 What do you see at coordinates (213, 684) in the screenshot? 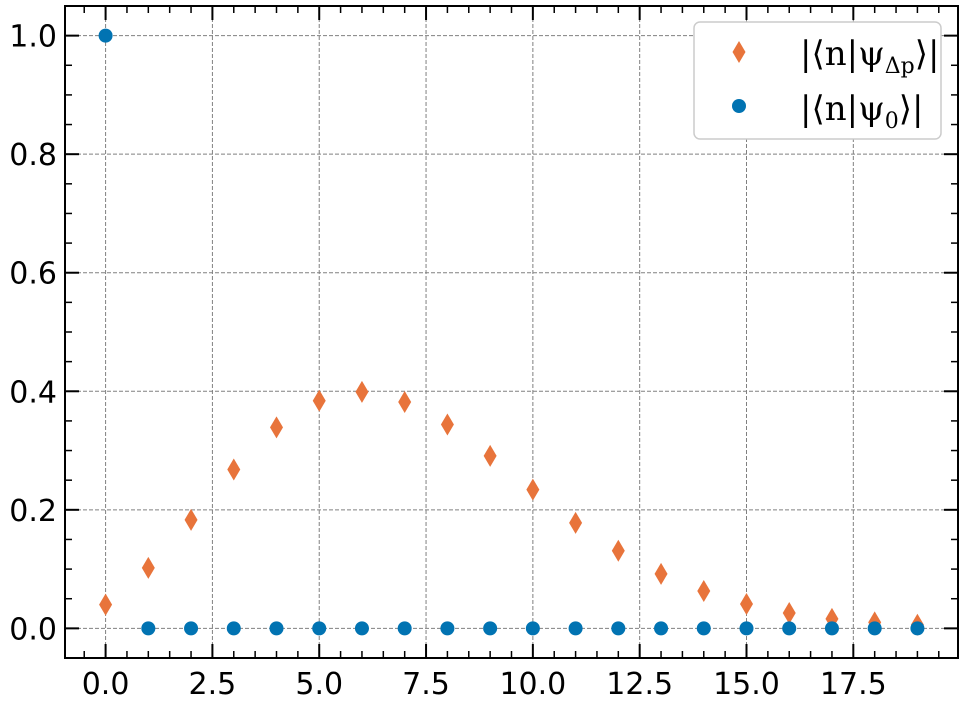
I see `x-tick-label: 2.5` at bounding box center [213, 684].